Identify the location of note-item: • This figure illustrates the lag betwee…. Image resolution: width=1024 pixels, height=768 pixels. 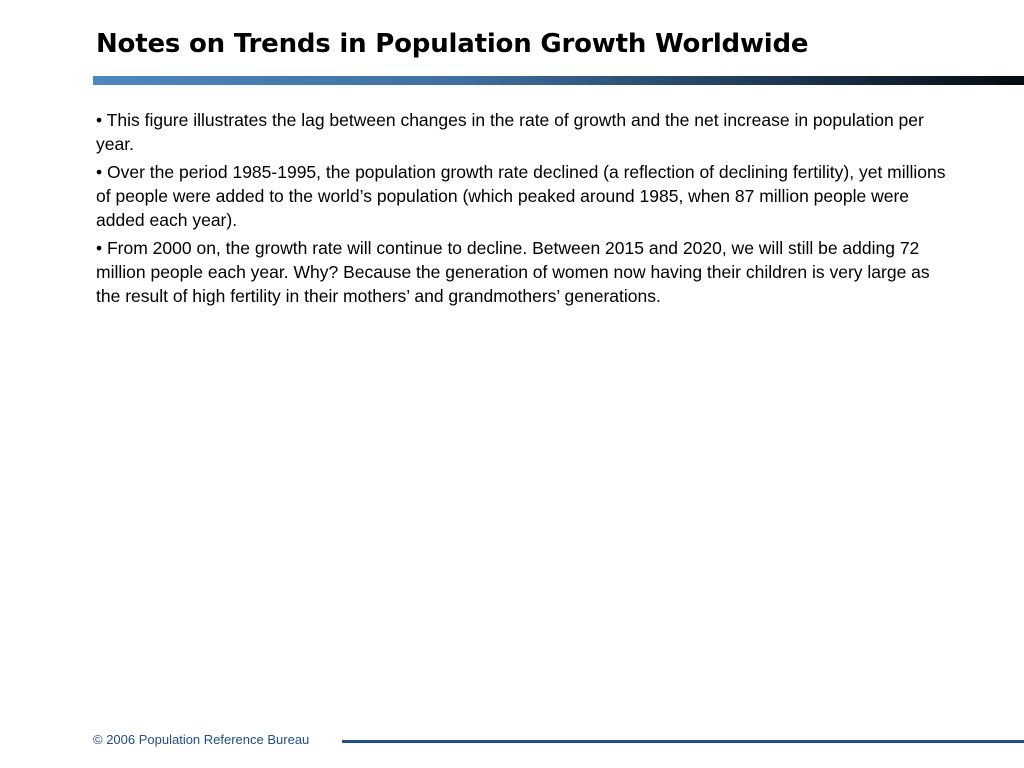
(510, 132).